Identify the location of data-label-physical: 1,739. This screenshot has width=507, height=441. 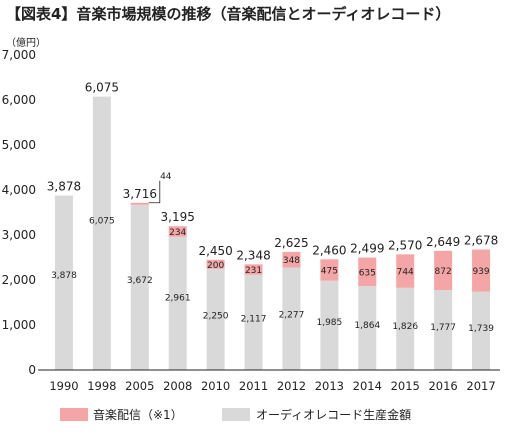
(481, 329).